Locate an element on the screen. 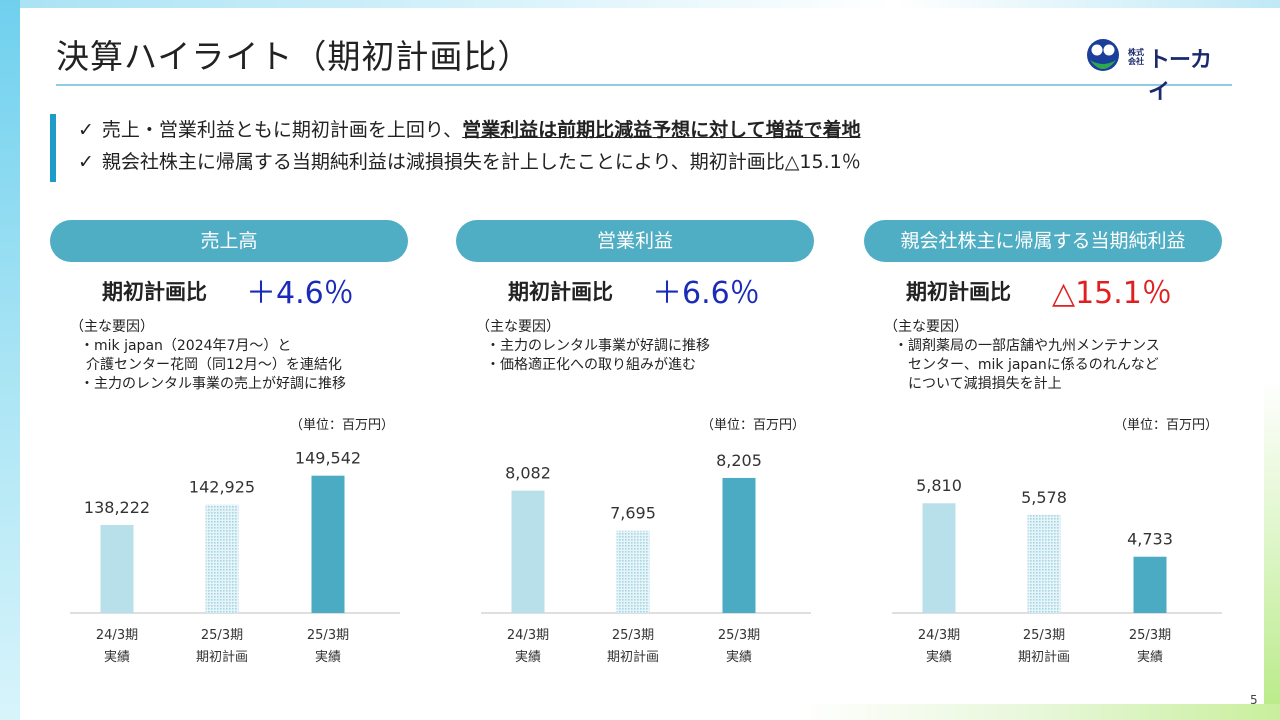 Image resolution: width=1280 pixels, height=720 pixels. logo-name: トーカイ is located at coordinates (1180, 76).